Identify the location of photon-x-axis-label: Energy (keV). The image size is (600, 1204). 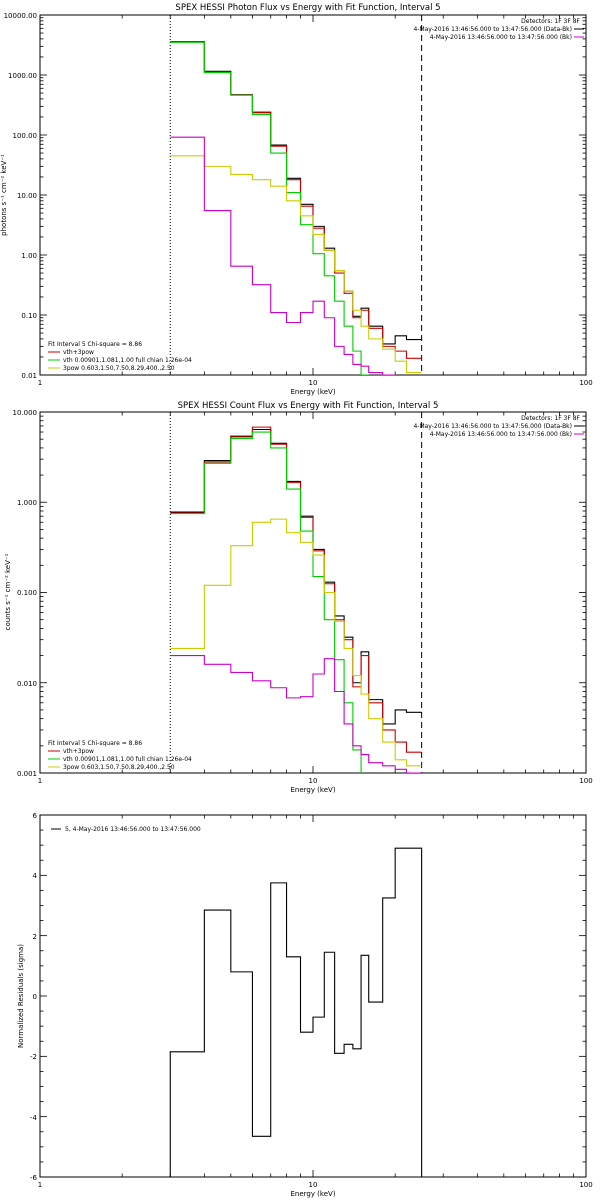
(312, 392).